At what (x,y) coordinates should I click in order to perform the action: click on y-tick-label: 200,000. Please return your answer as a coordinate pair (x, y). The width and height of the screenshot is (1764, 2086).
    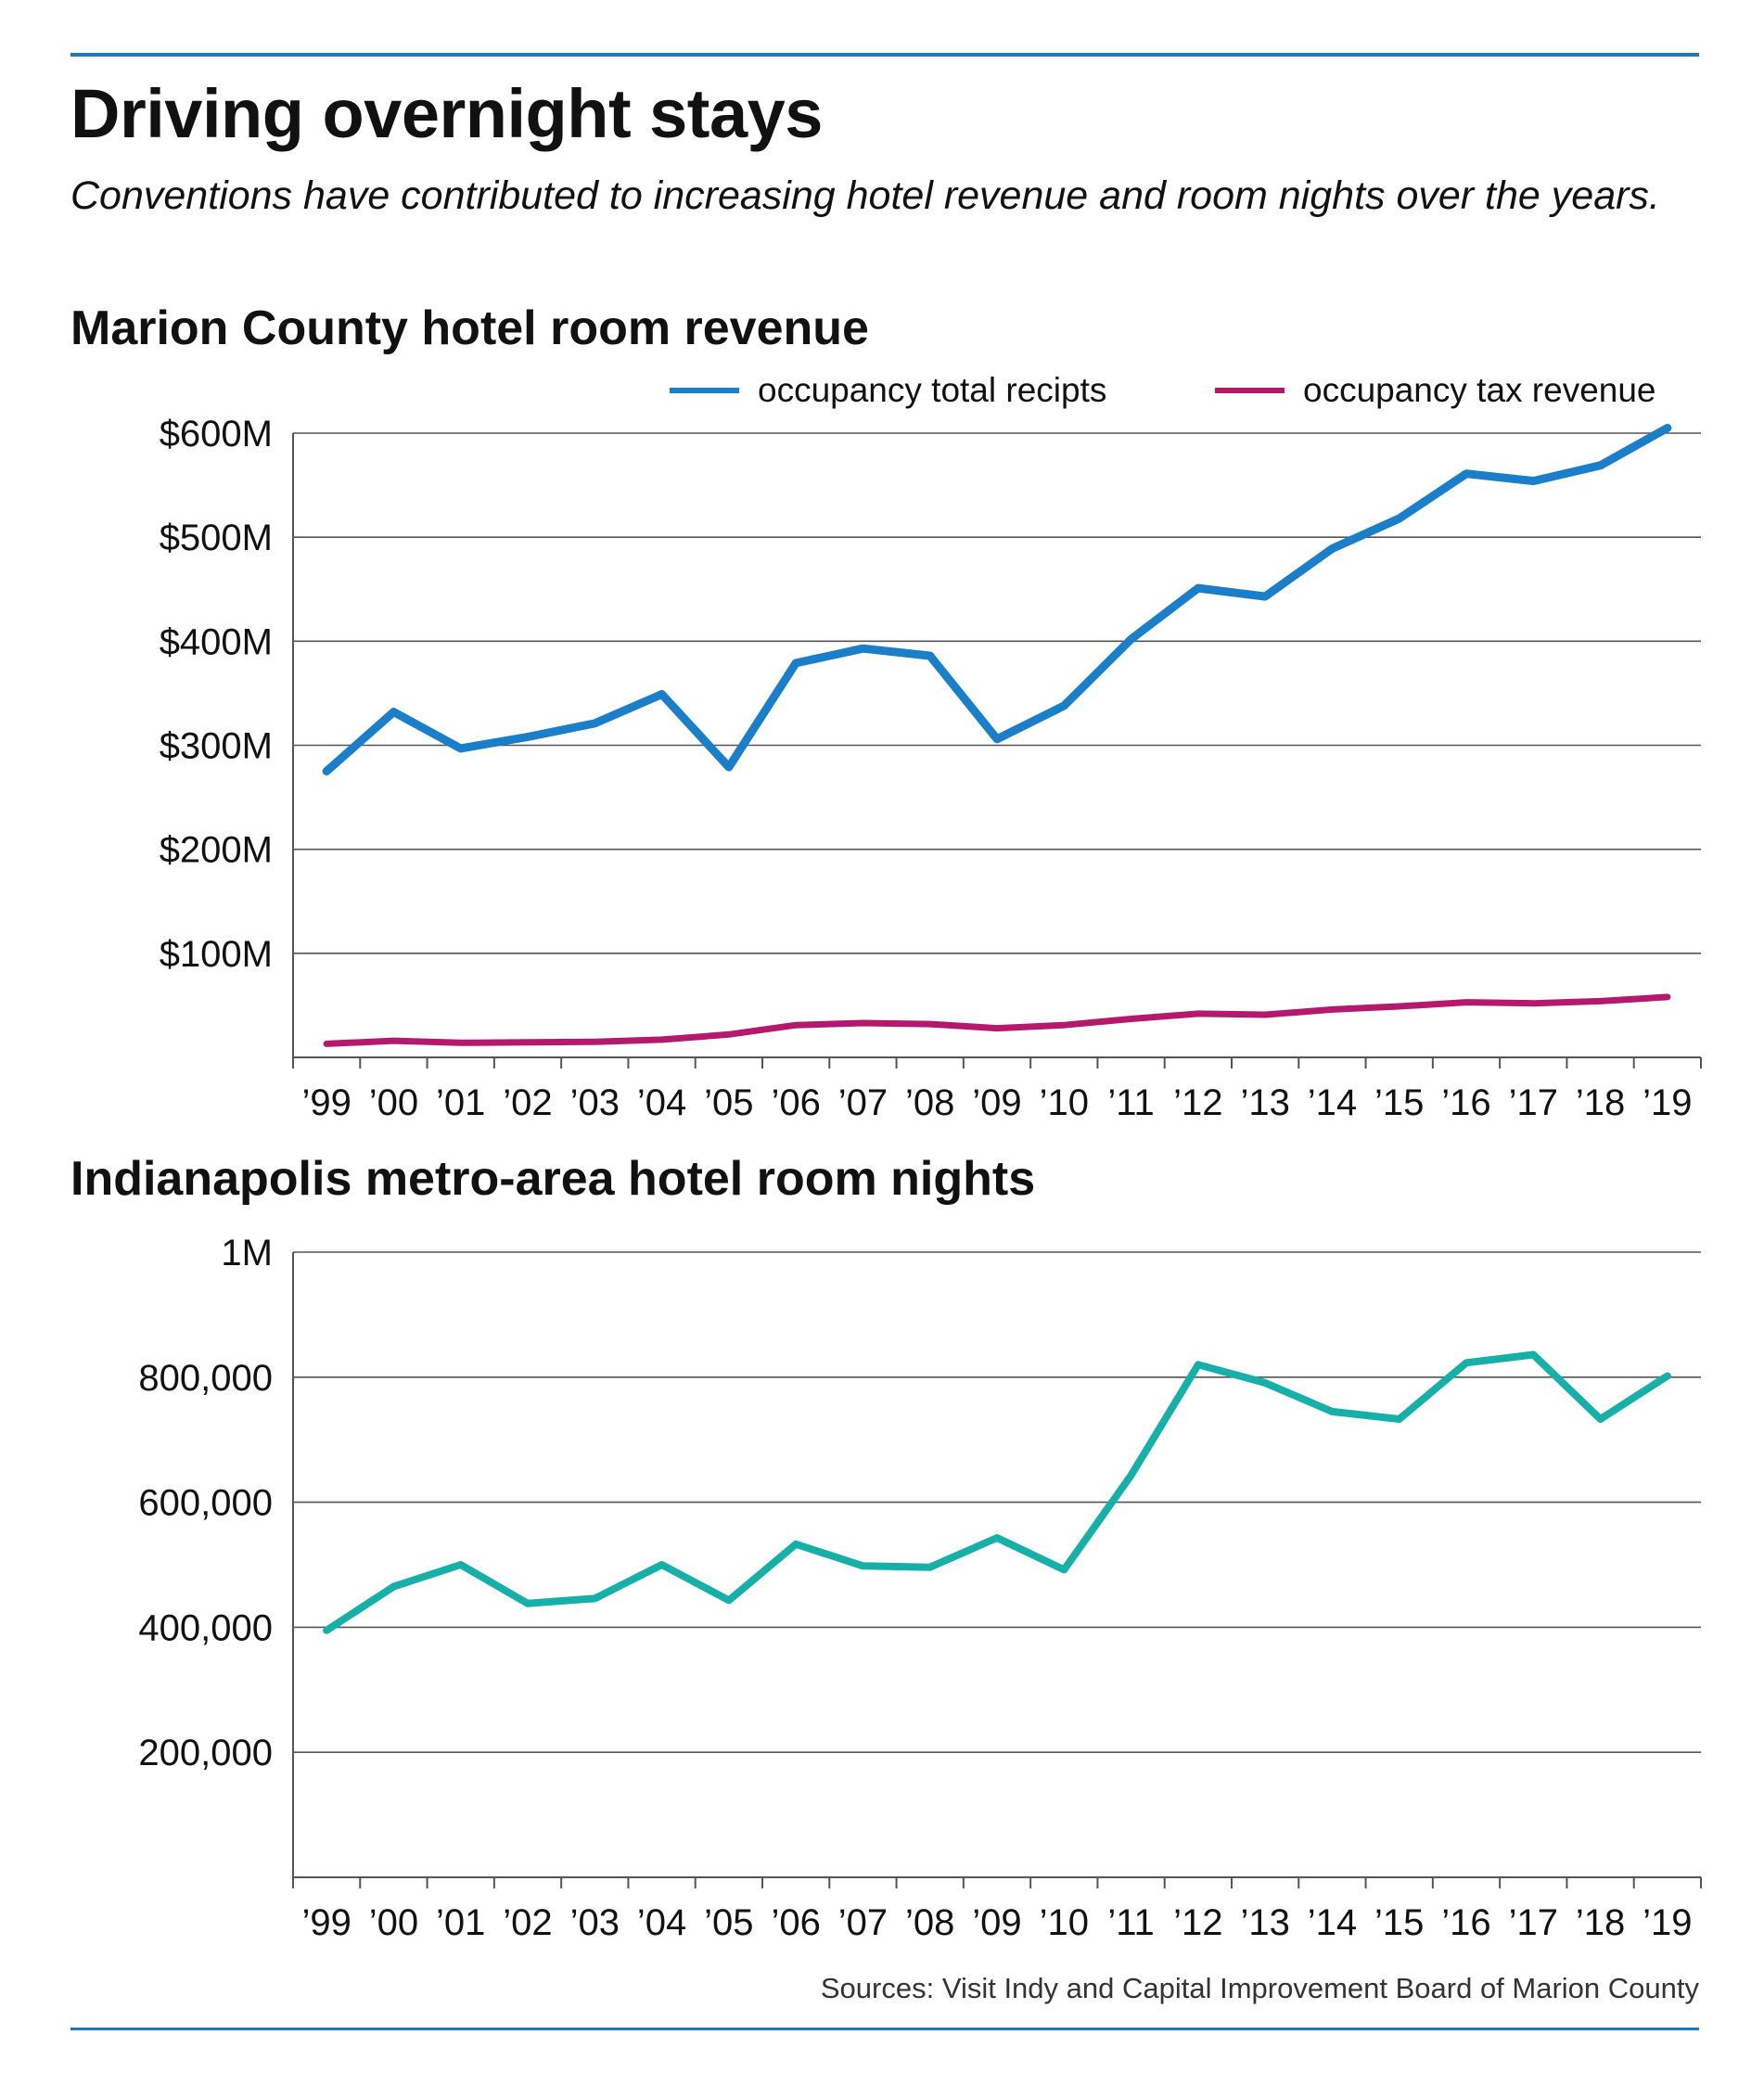
    Looking at the image, I should click on (205, 1753).